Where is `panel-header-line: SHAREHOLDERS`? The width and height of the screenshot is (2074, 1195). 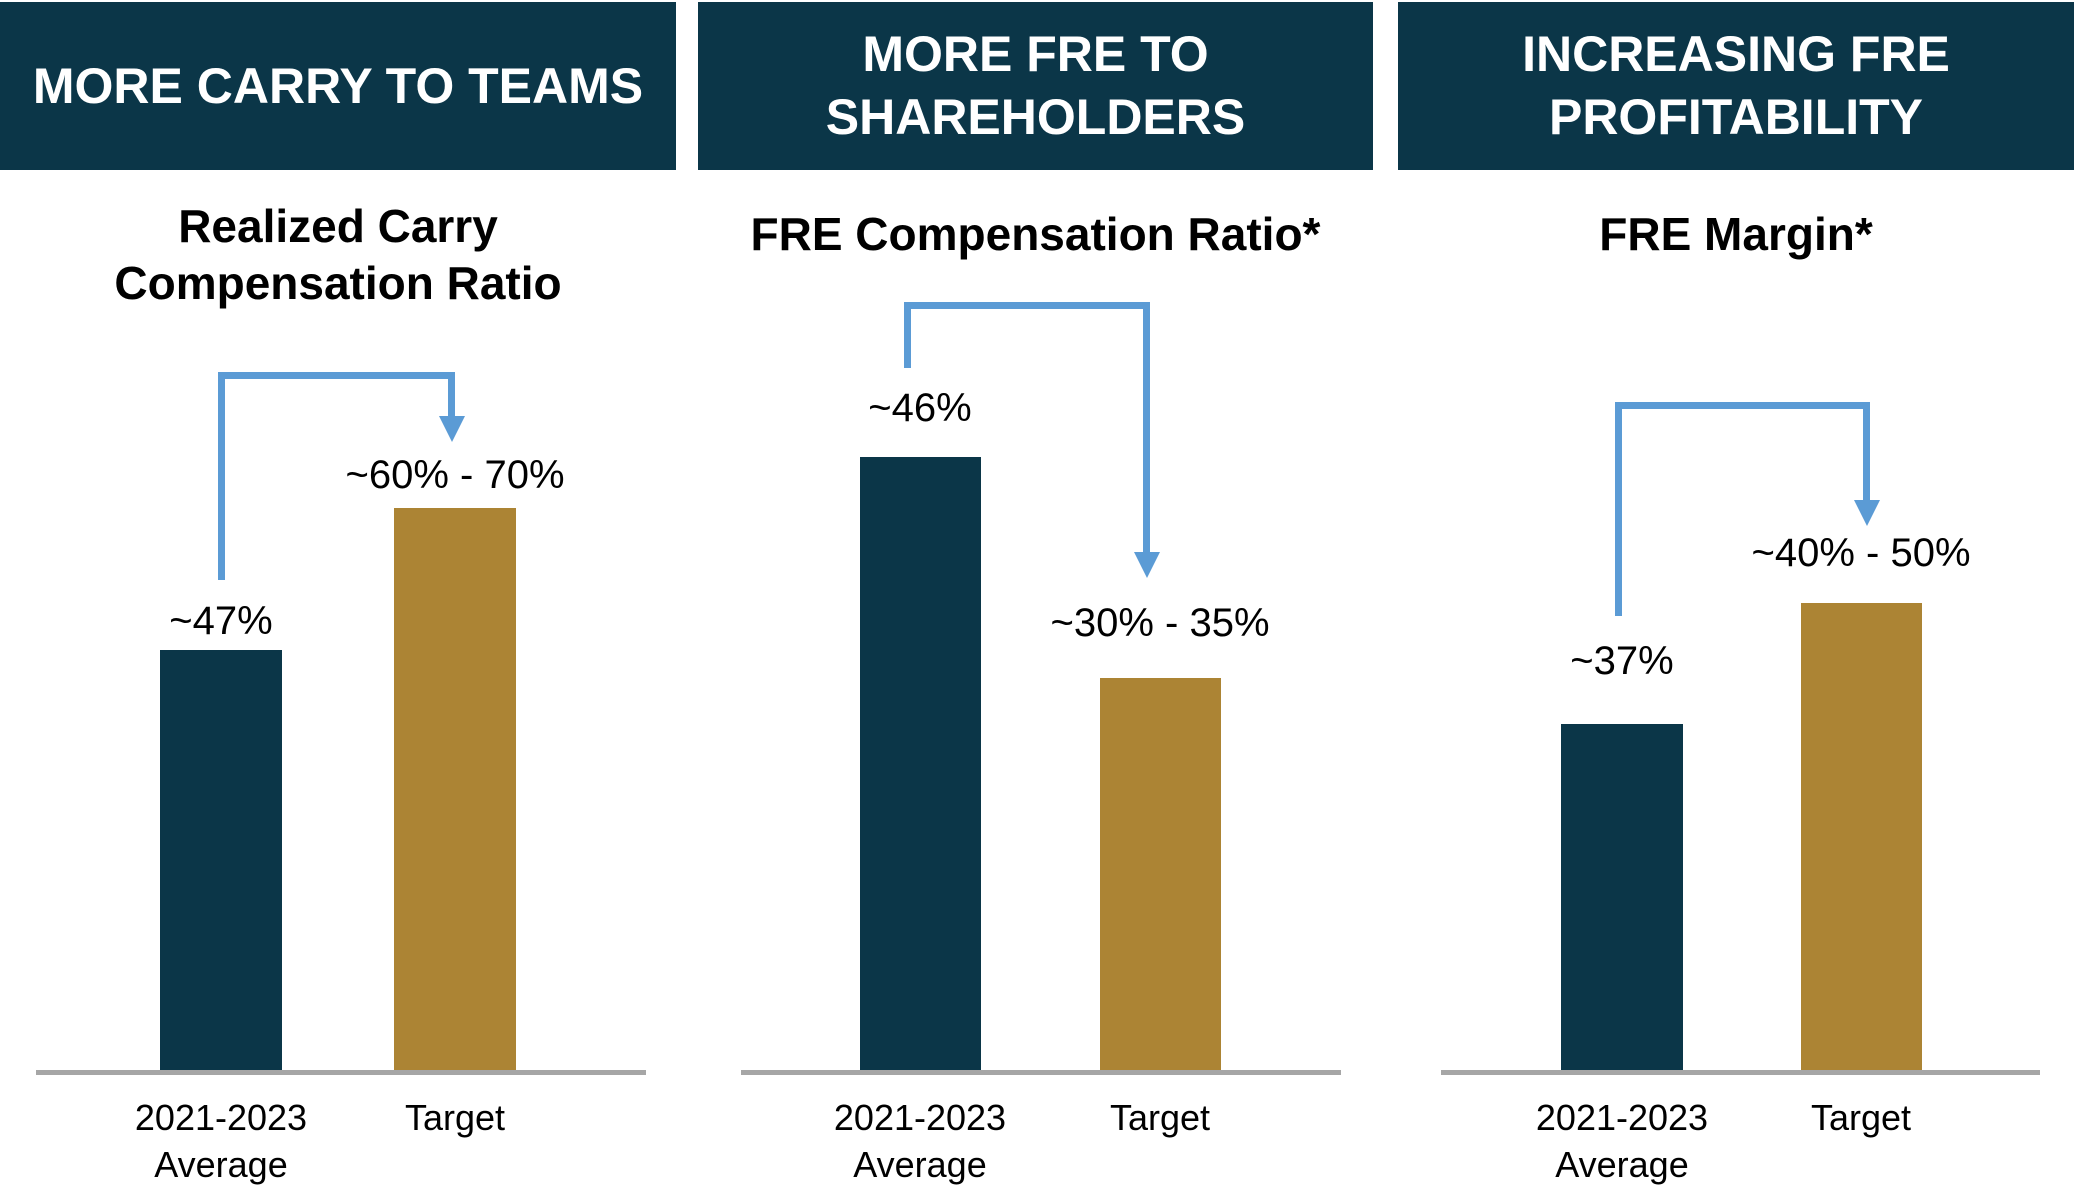
panel-header-line: SHAREHOLDERS is located at coordinates (1035, 117).